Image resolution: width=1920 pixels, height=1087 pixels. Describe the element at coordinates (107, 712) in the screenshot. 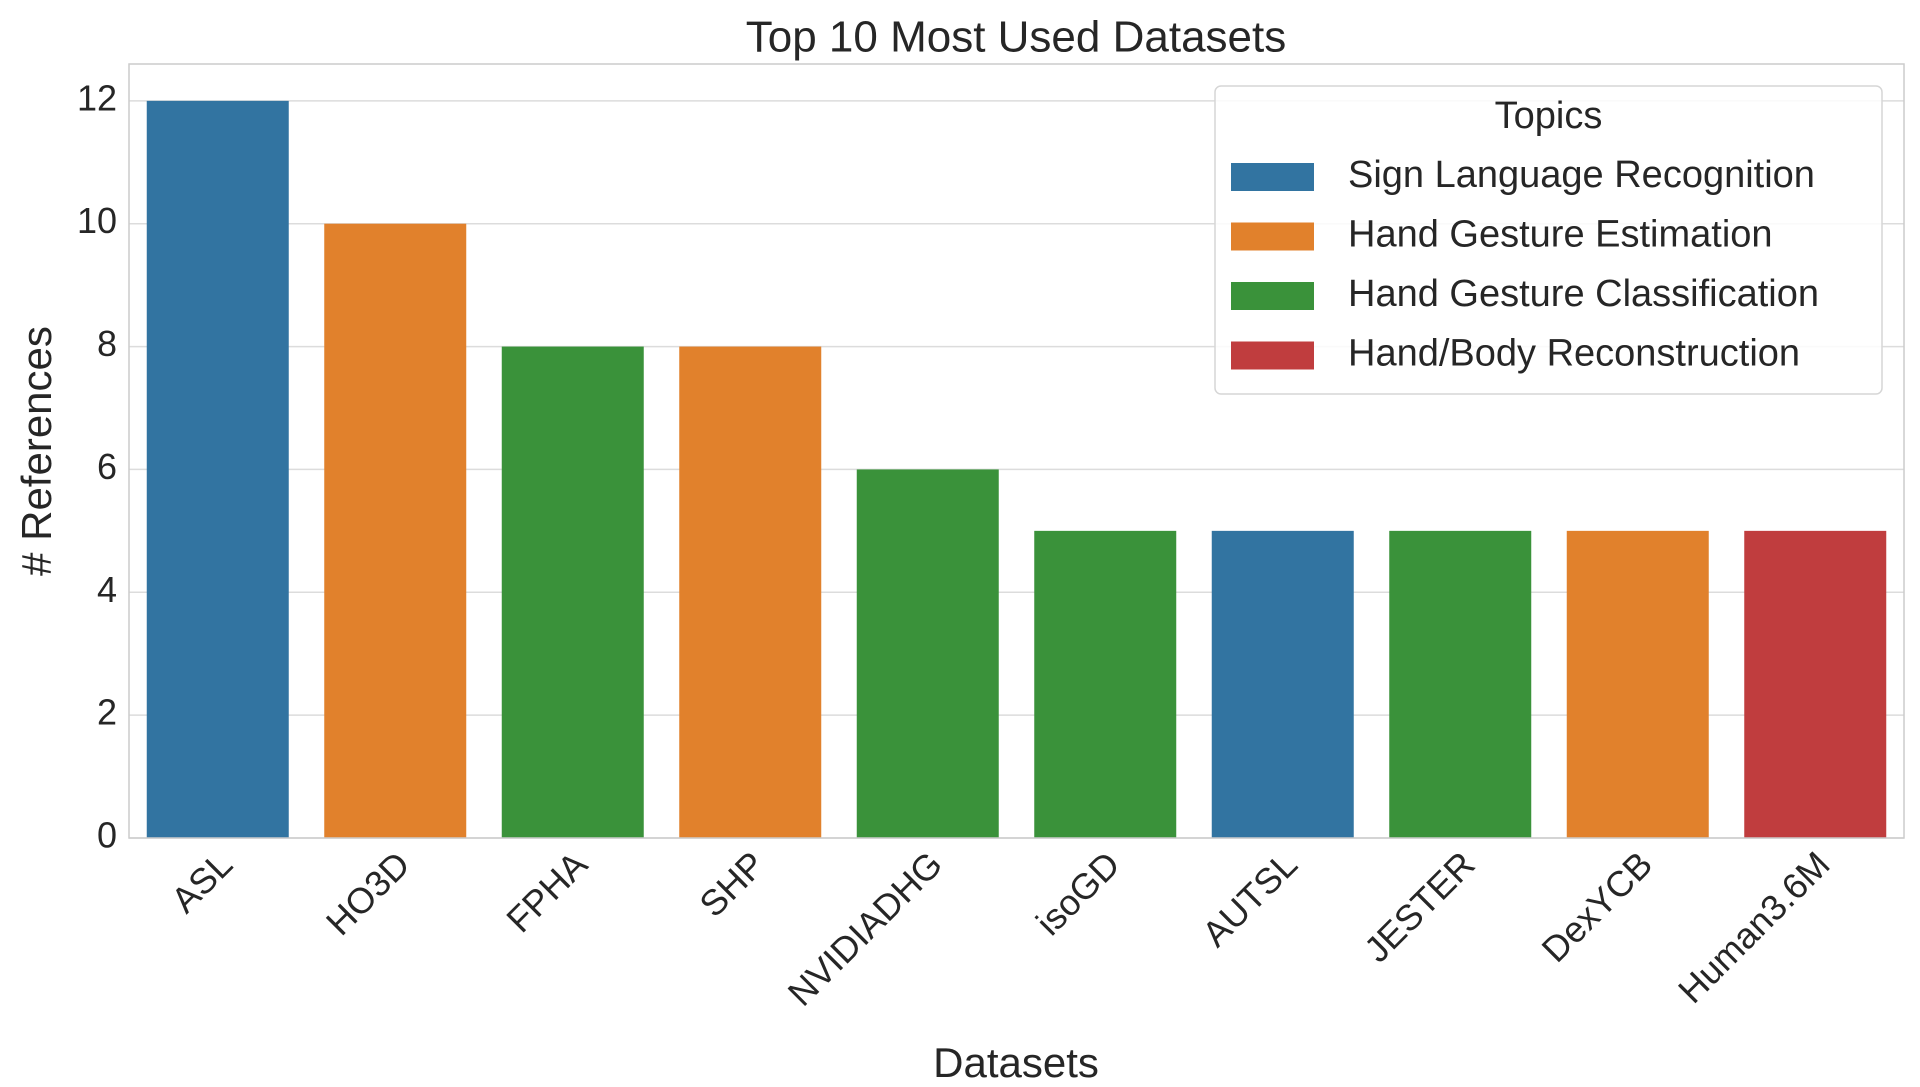

I see `y-tick-label: 2` at that location.